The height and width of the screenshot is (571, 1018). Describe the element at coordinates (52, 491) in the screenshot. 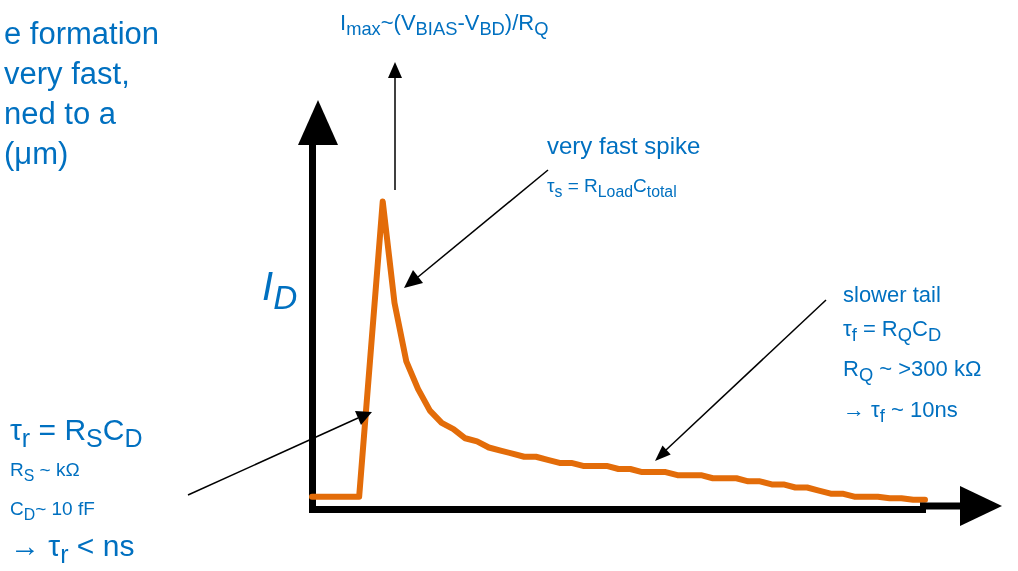

I see `text: R$_{S}$ ~ kΩ C$_{D}$~ 10 fF` at that location.